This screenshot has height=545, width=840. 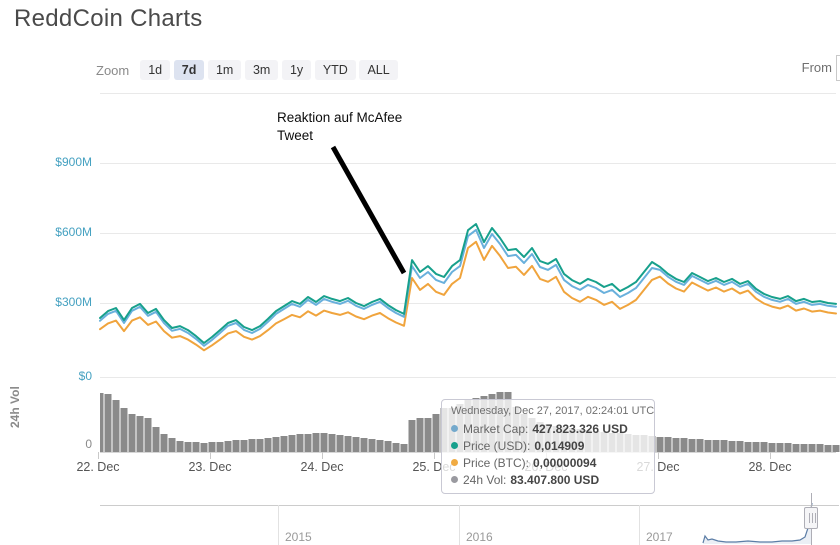 What do you see at coordinates (496, 462) in the screenshot?
I see `tooltip-row-label: Price (BTC):` at bounding box center [496, 462].